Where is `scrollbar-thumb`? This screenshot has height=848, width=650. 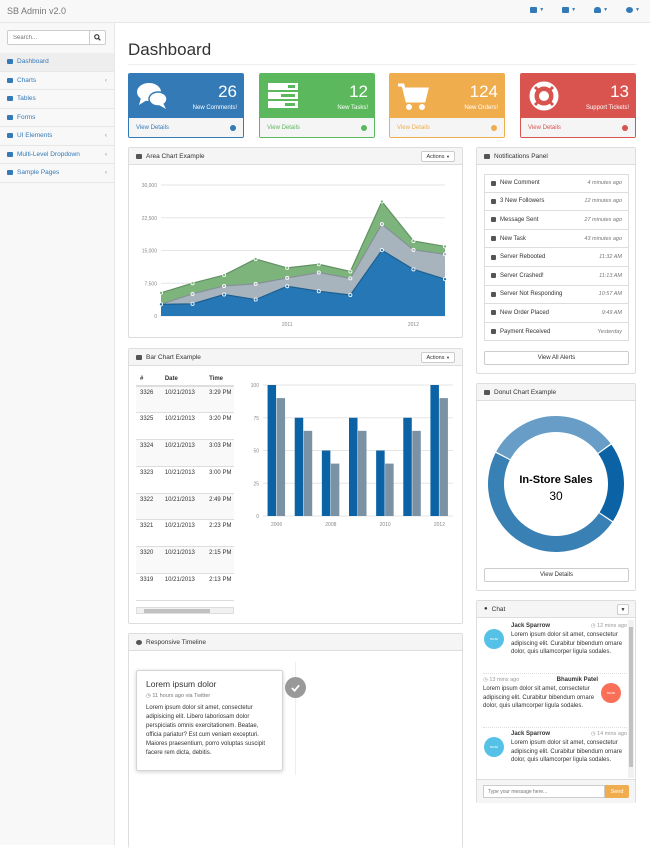 scrollbar-thumb is located at coordinates (177, 611).